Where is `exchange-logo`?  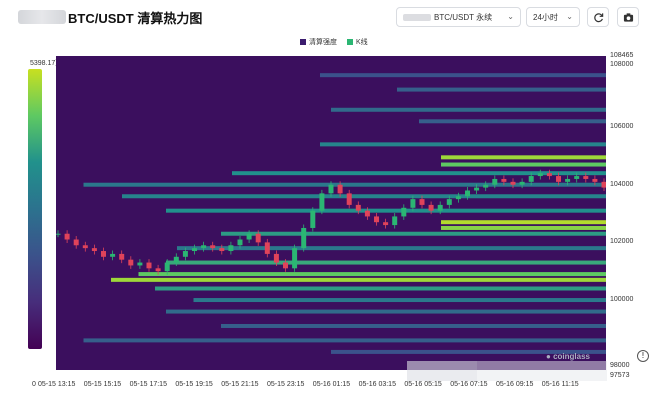 exchange-logo is located at coordinates (417, 17).